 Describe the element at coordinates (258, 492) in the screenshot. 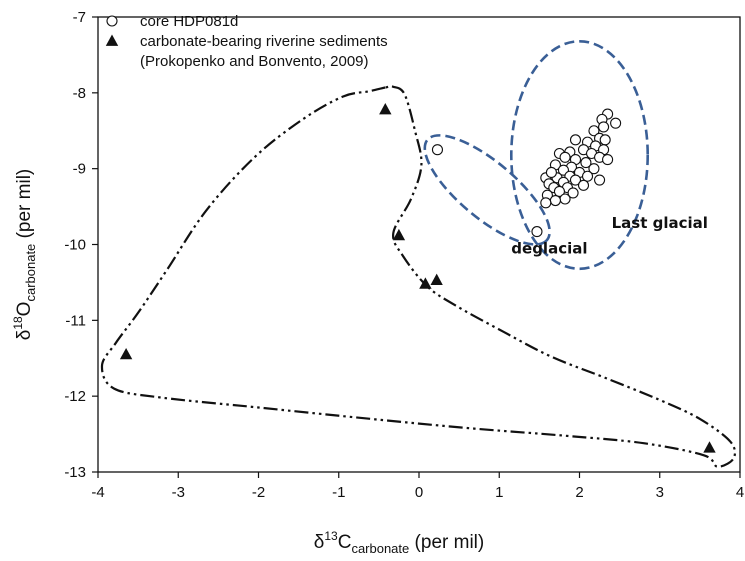

I see `x-tick-label: -2` at that location.